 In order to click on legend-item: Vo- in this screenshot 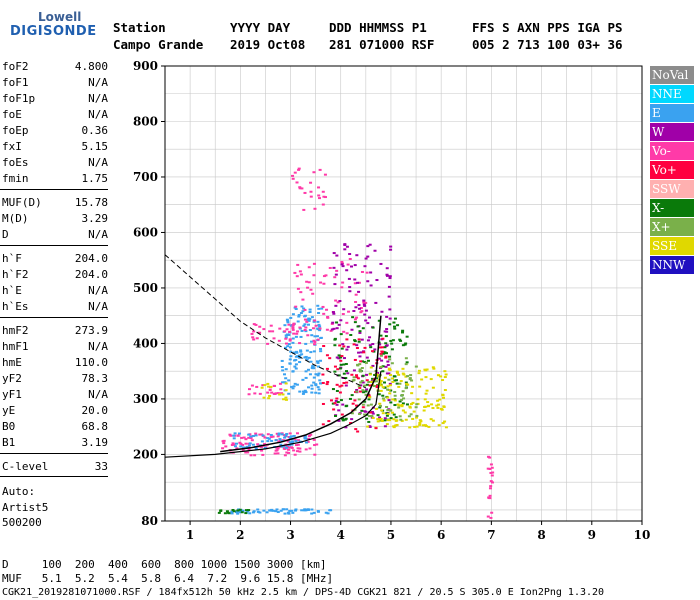, I will do `click(672, 151)`.